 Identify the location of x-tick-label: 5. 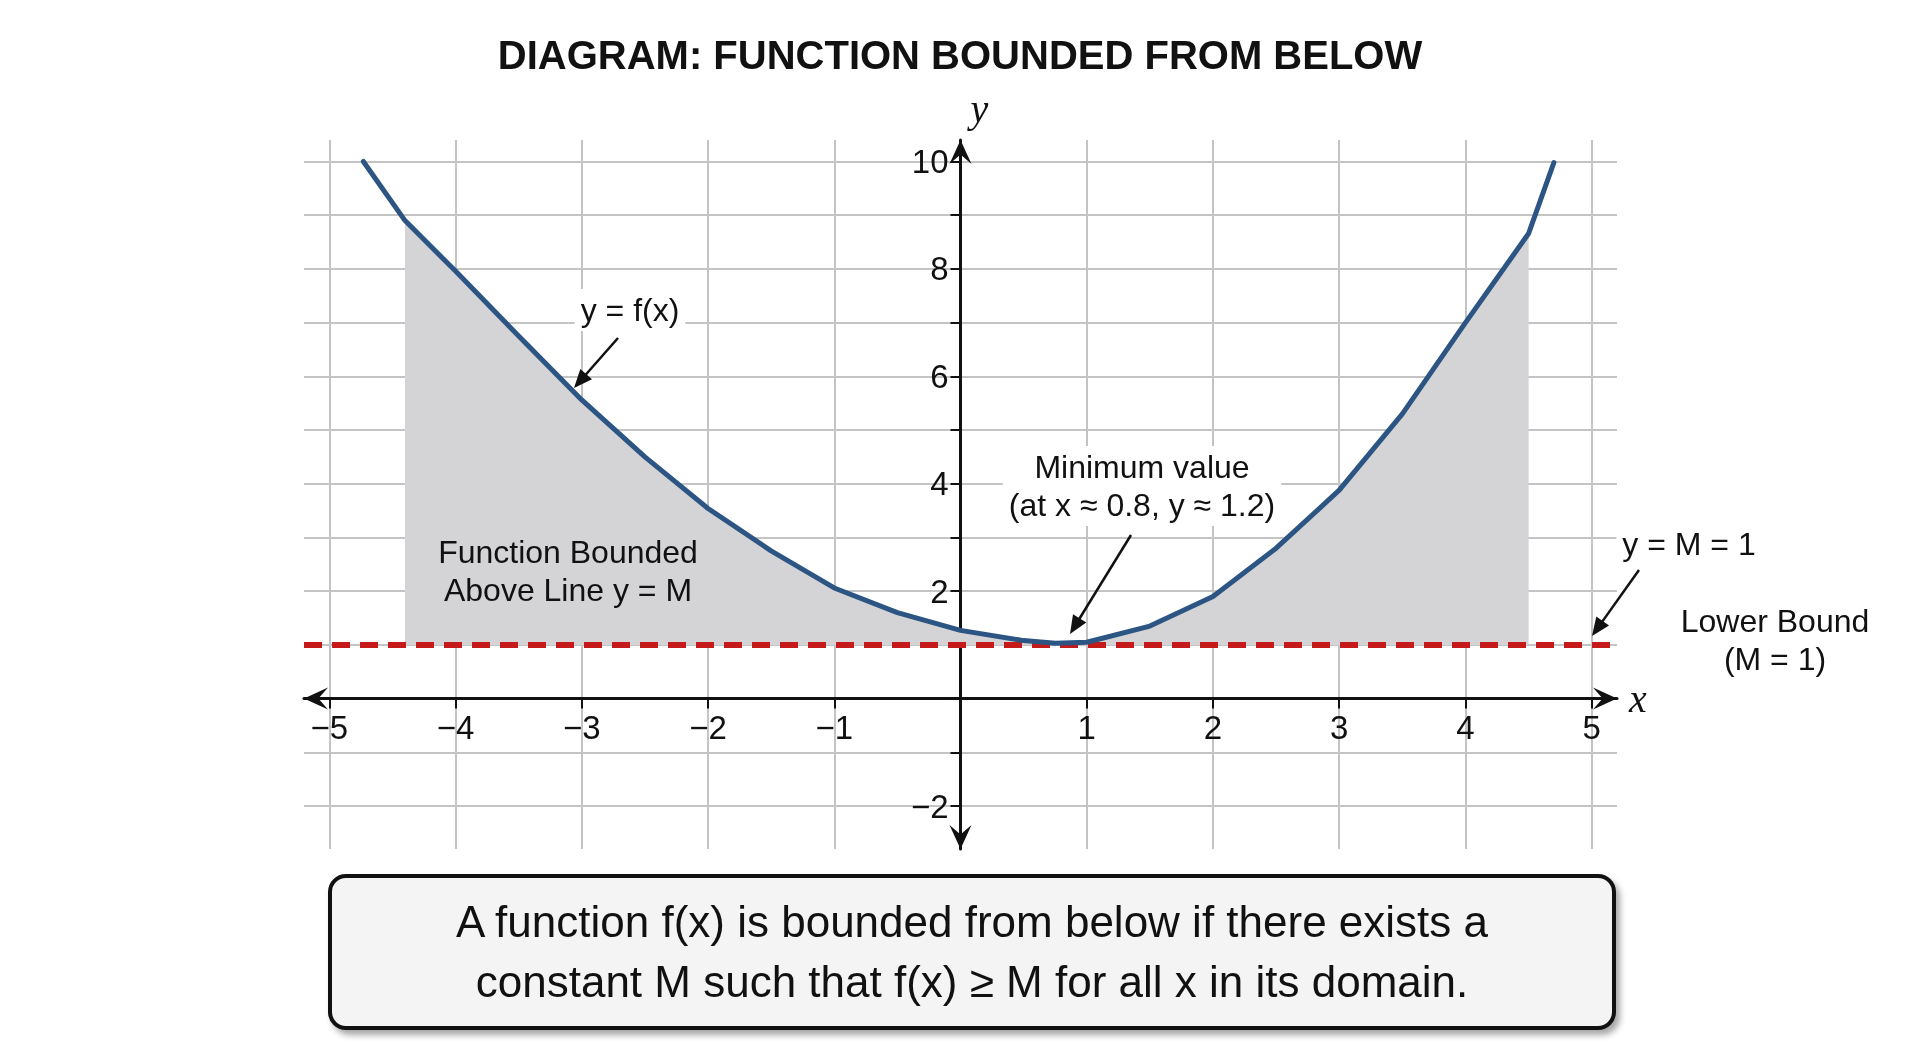
(1591, 727).